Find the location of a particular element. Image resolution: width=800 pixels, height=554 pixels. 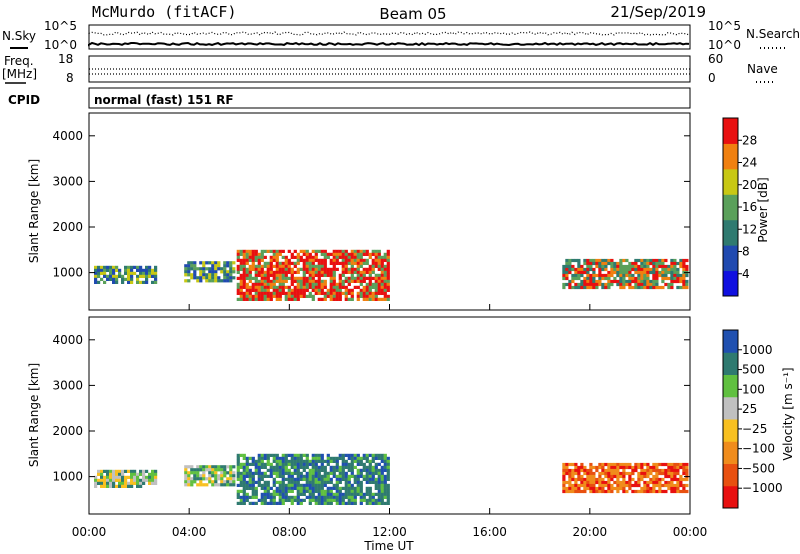

nave-tick-top: 60 is located at coordinates (715, 59).